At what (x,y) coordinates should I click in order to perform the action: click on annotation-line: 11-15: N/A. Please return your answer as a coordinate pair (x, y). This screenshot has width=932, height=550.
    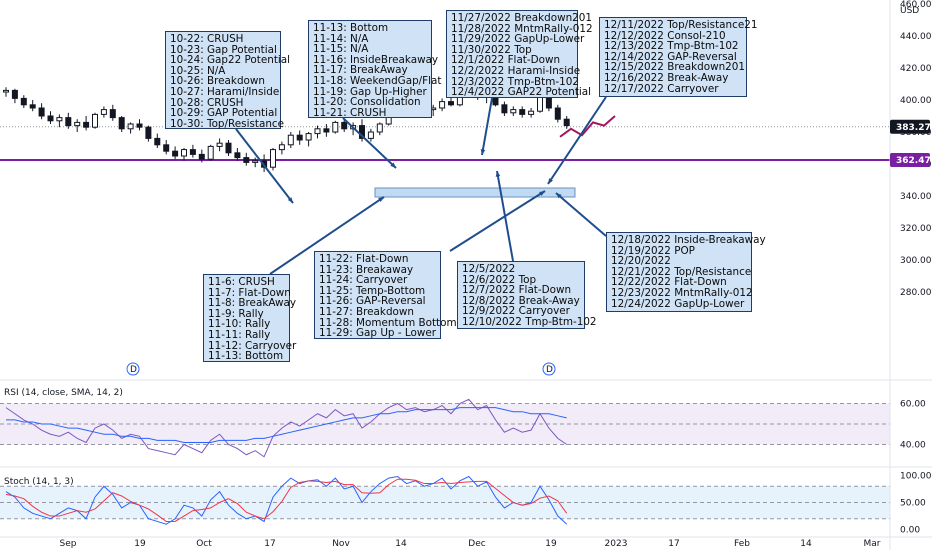
    Looking at the image, I should click on (341, 49).